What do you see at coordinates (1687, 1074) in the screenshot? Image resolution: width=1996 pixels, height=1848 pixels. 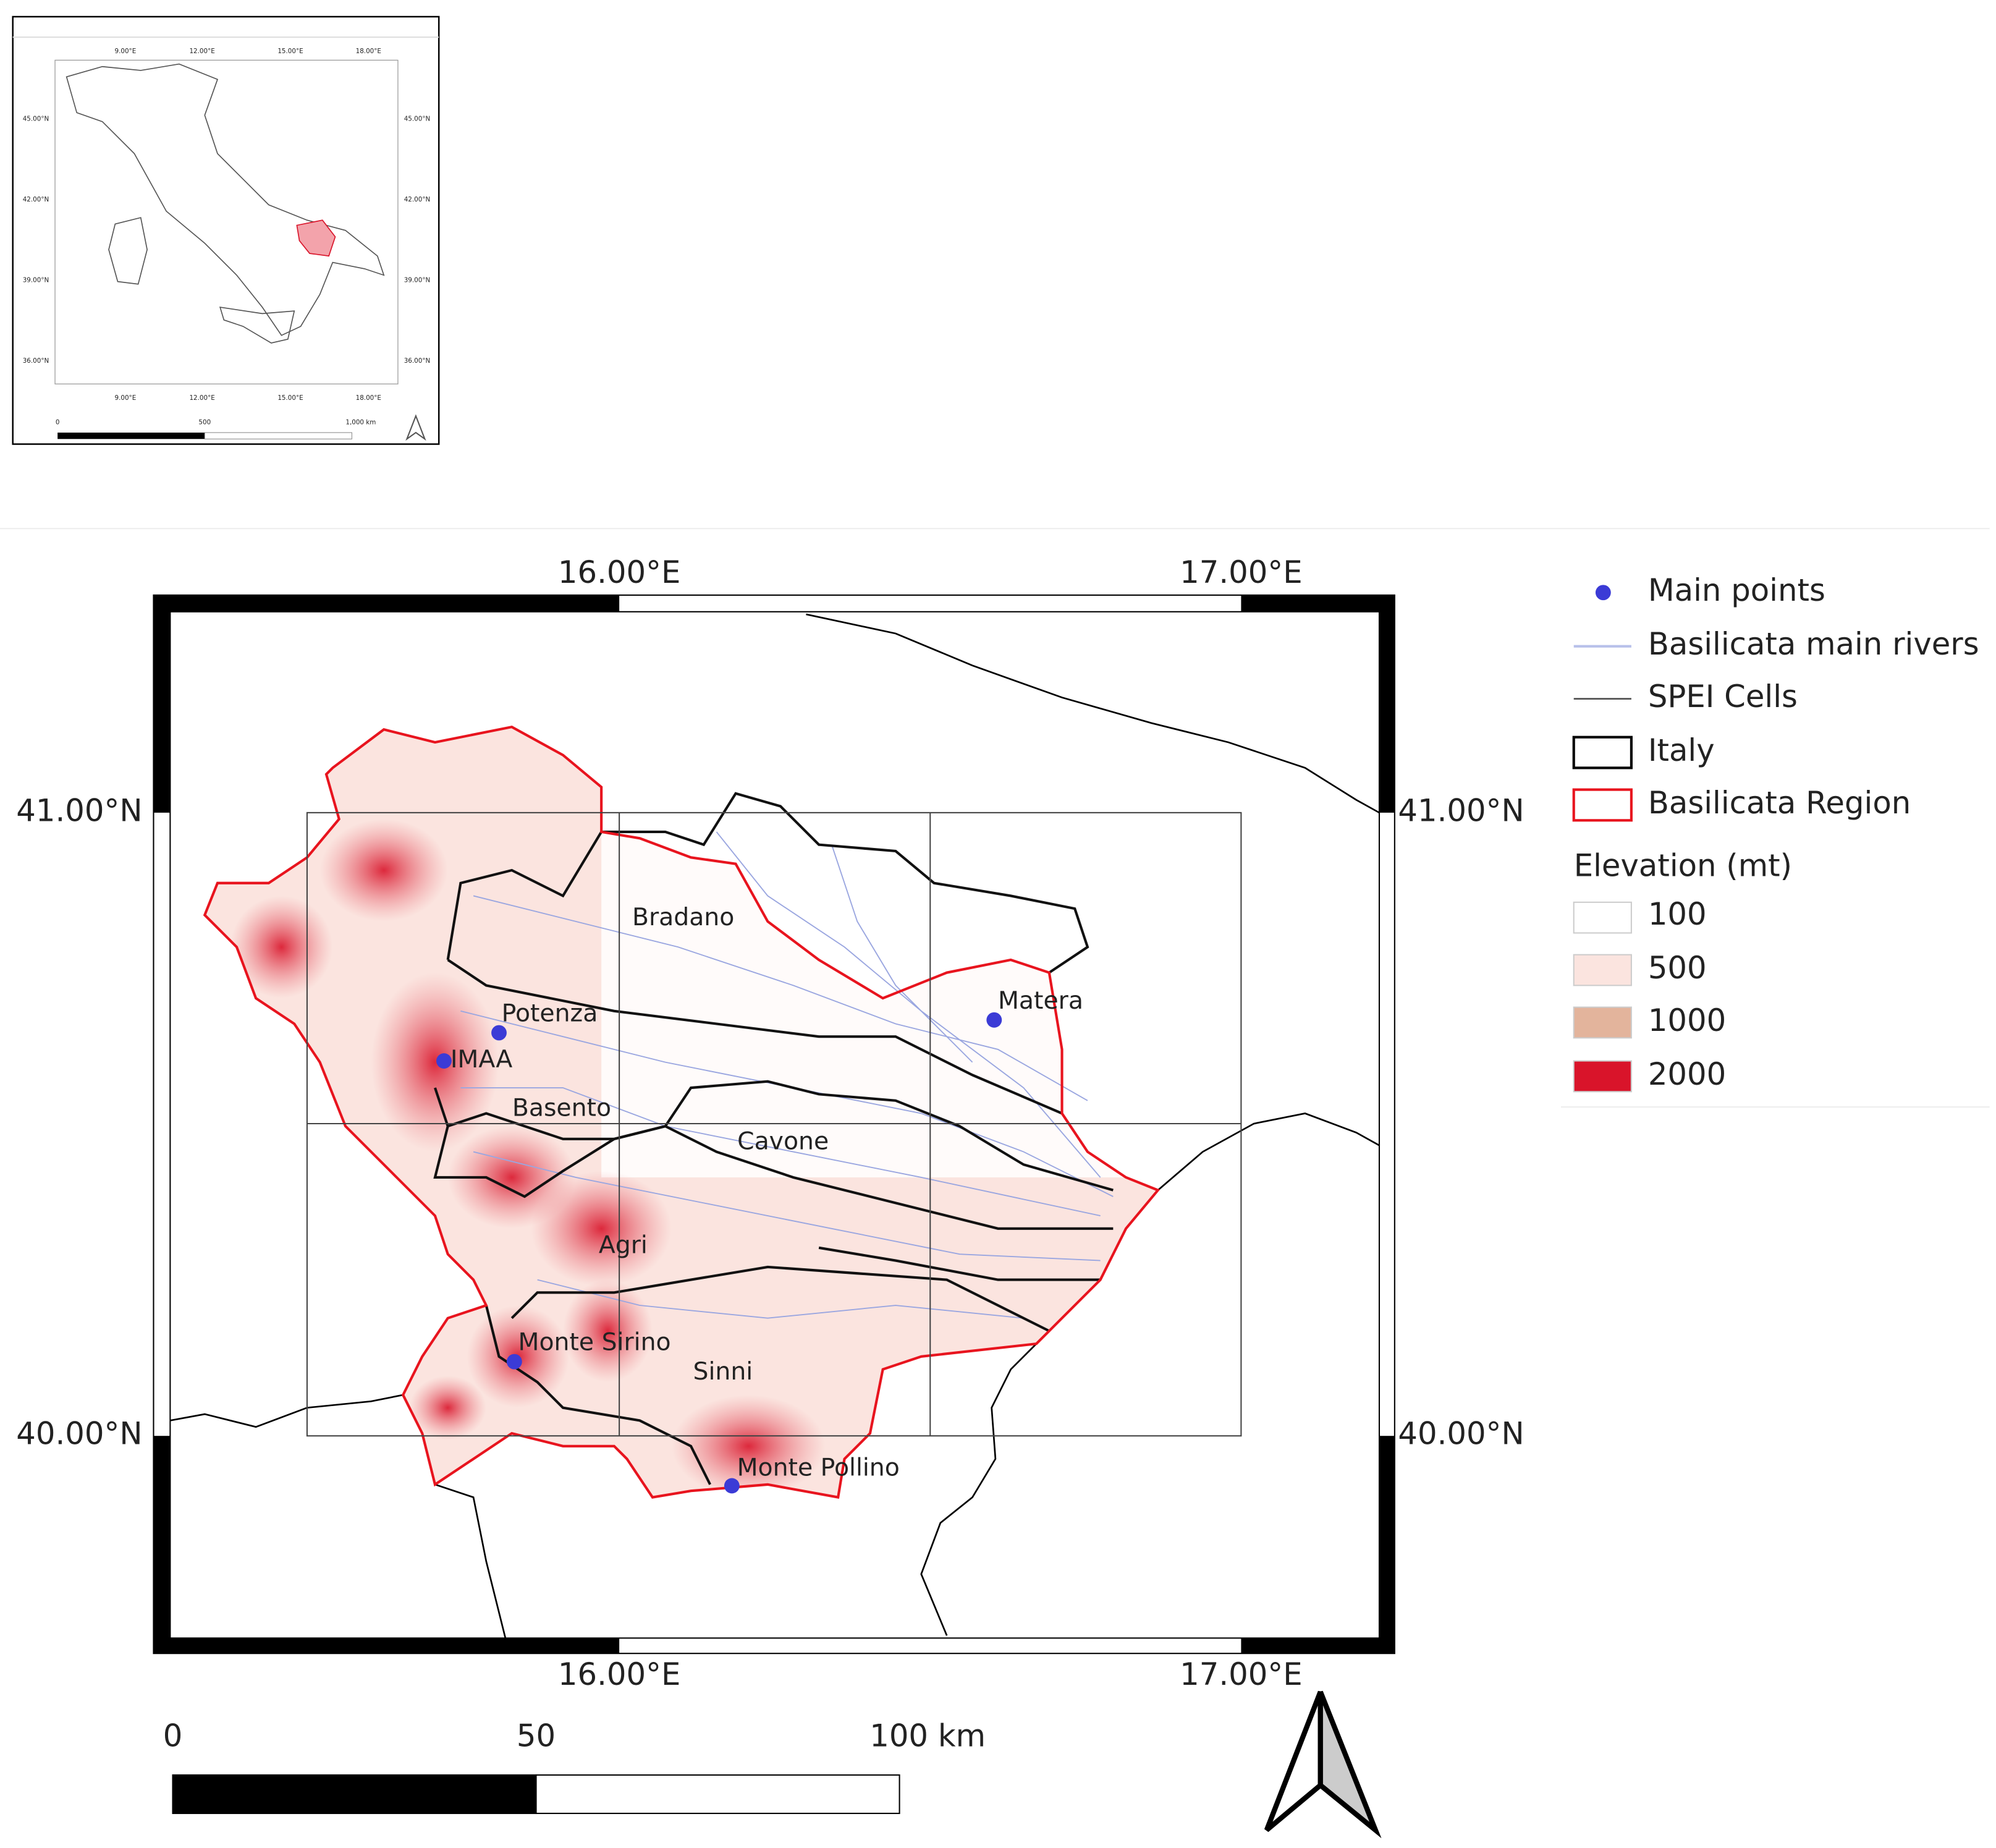 I see `legend-label: 2000` at bounding box center [1687, 1074].